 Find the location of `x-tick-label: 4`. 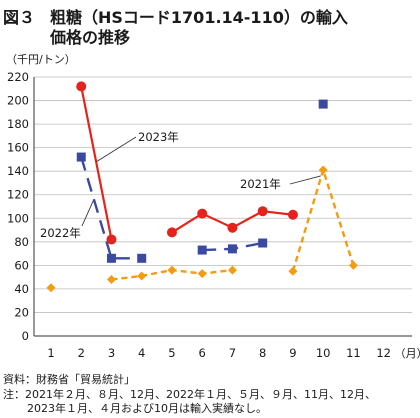

x-tick-label: 4 is located at coordinates (141, 353).